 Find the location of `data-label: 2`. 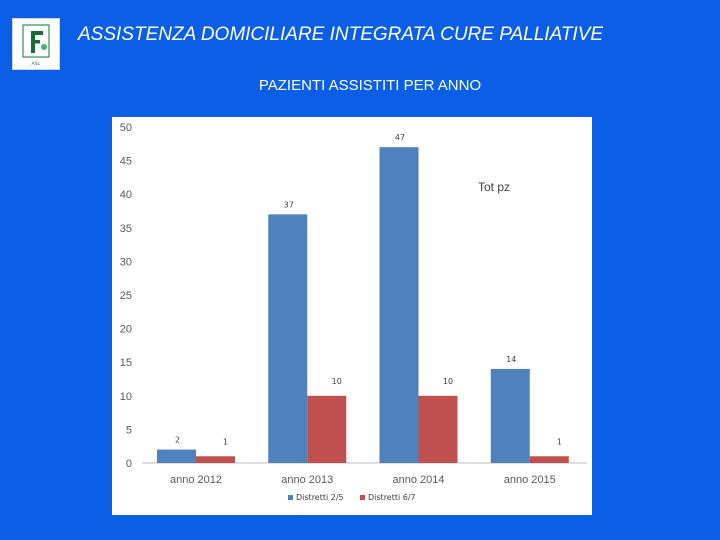

data-label: 2 is located at coordinates (177, 440).